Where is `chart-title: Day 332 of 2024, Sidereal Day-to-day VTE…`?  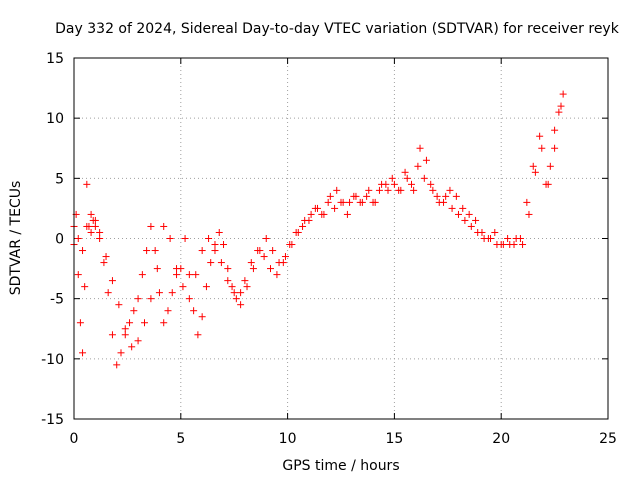
chart-title: Day 332 of 2024, Sidereal Day-to-day VTE… is located at coordinates (337, 29).